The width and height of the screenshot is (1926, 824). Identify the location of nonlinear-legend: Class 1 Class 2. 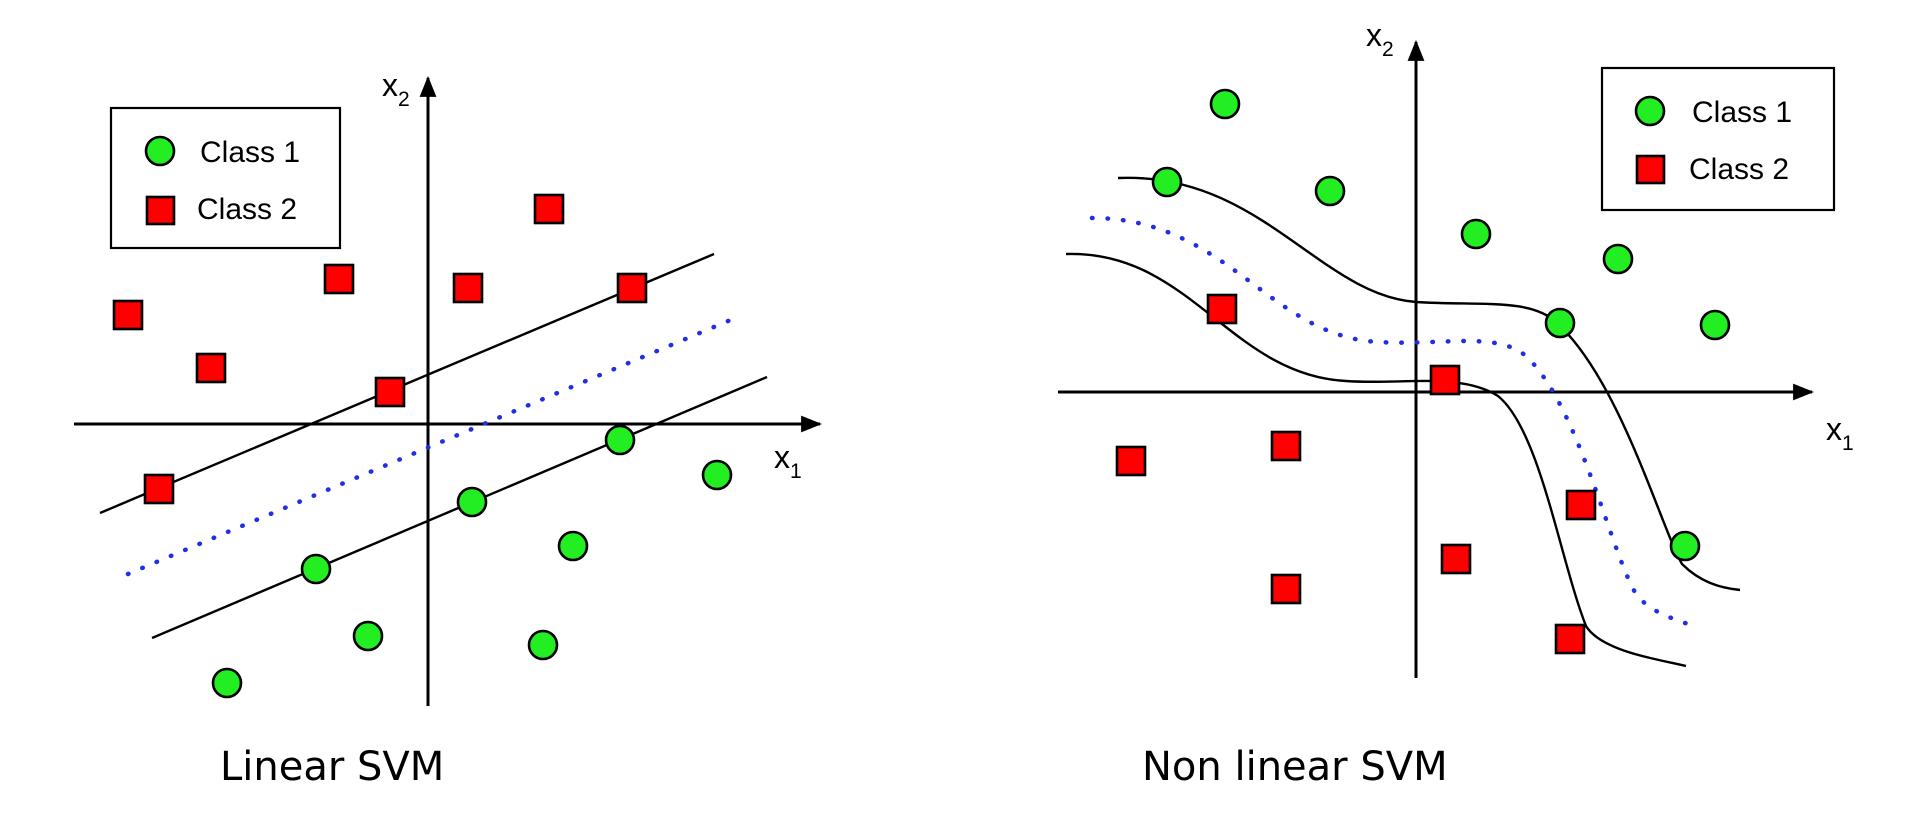
(1718, 139).